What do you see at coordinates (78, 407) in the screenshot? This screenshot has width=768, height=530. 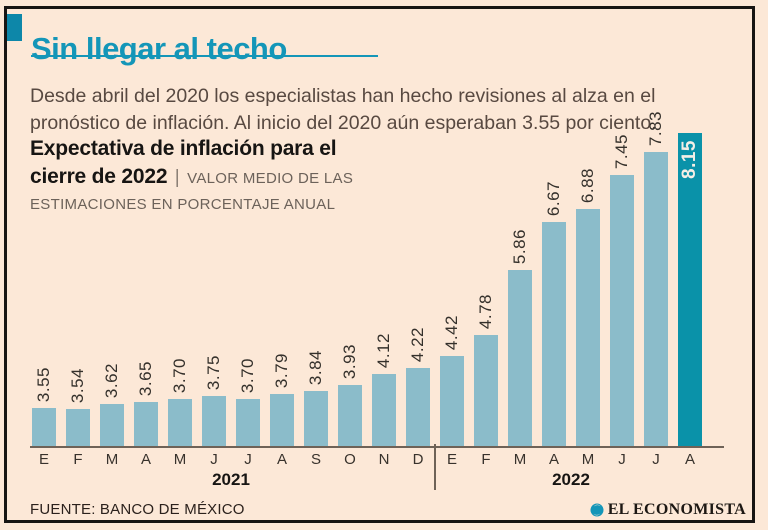 I see `bar-column: 3.54` at bounding box center [78, 407].